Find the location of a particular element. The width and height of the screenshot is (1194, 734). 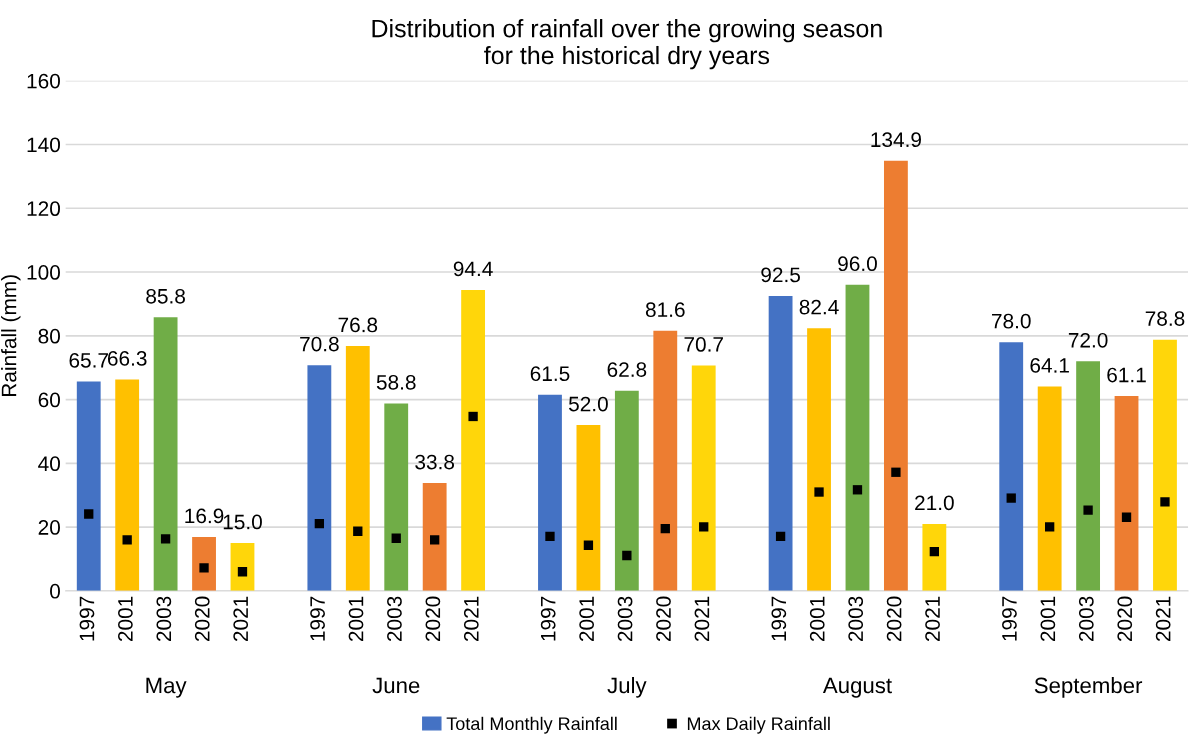

y-tick-label: 100 is located at coordinates (43, 272).